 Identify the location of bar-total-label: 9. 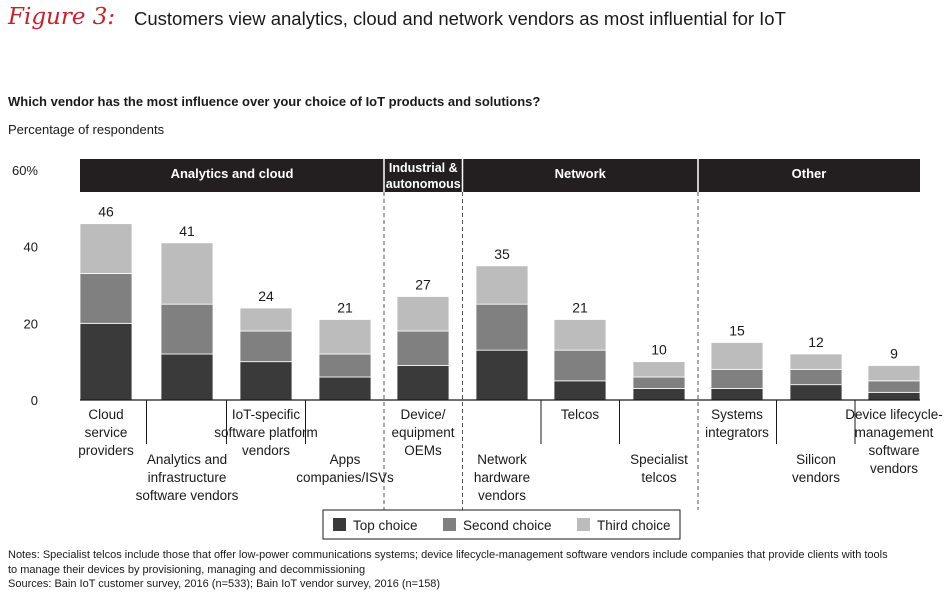
(894, 354).